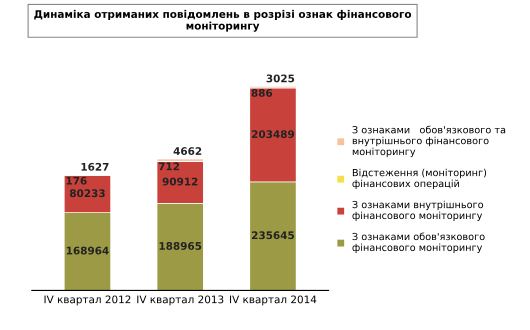 Image resolution: width=530 pixels, height=330 pixels. I want to click on x-tick-label: IV квартал 2012, so click(87, 300).